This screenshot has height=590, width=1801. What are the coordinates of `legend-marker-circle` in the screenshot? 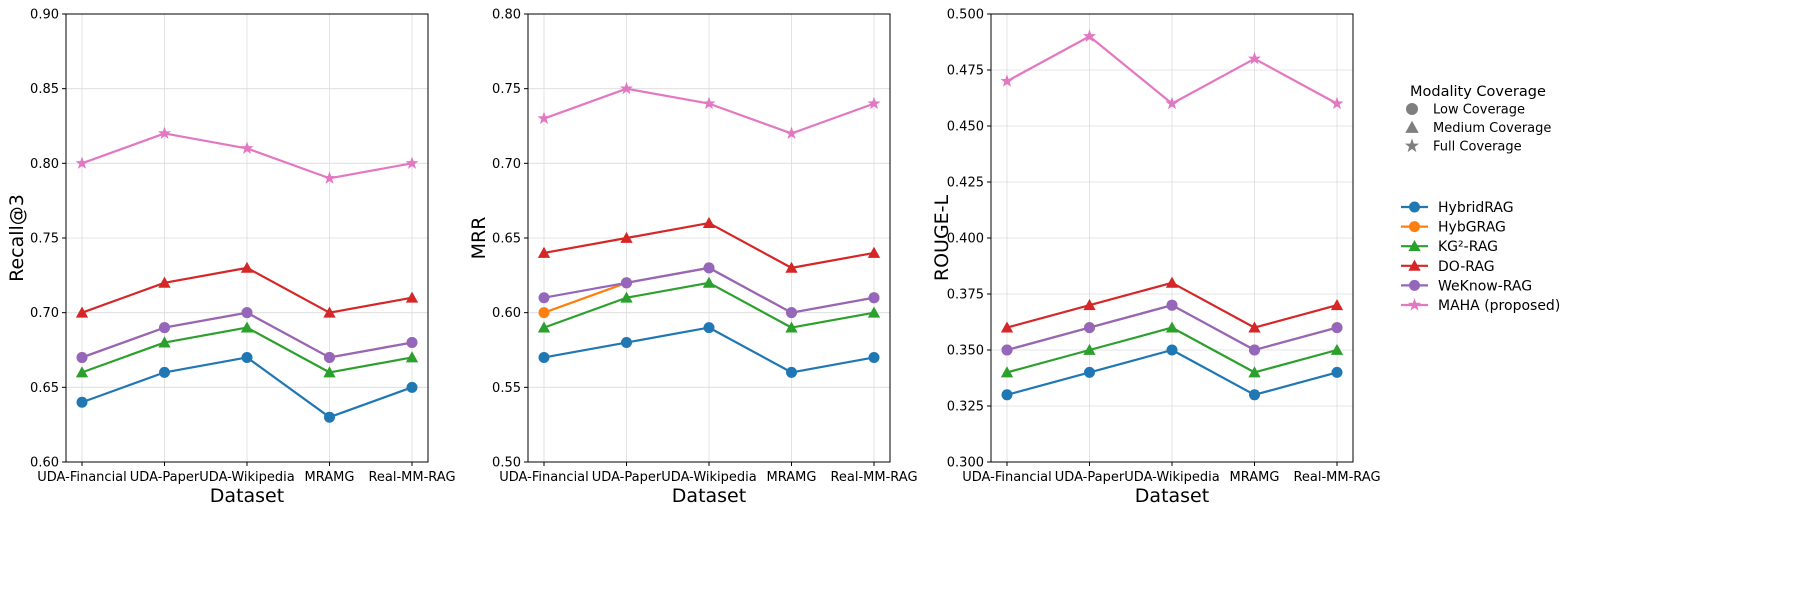 It's located at (1412, 109).